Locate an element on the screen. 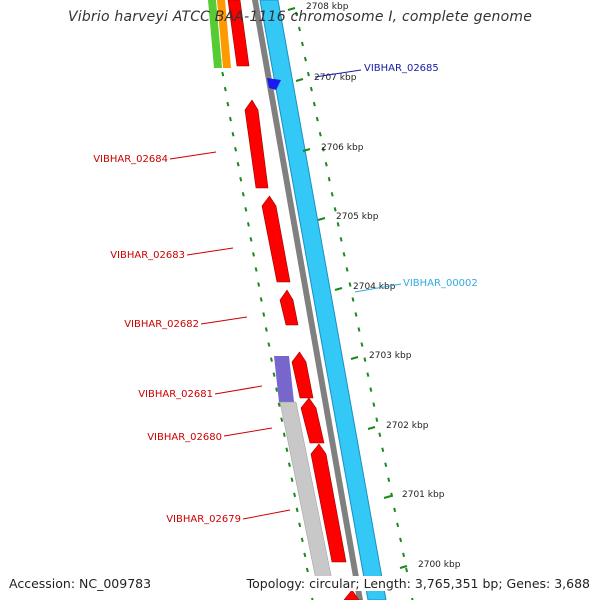 Image resolution: width=600 pixels, height=600 pixels. cds-02682-arrow is located at coordinates (289, 307).